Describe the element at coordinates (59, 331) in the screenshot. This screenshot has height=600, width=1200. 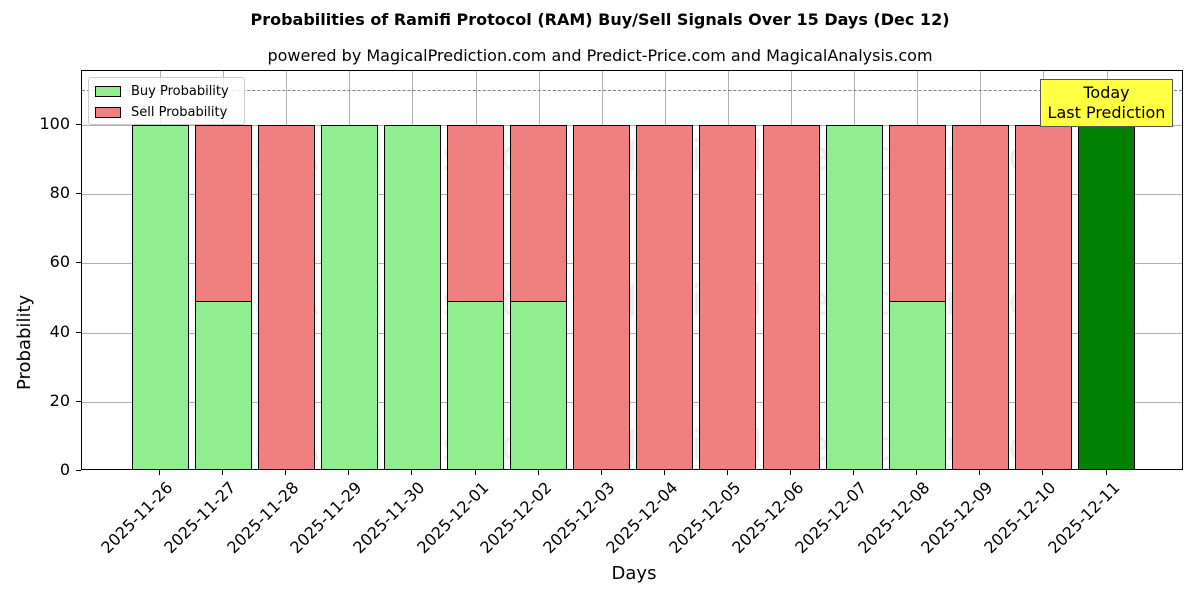
I see `y-tick-label: 40` at that location.